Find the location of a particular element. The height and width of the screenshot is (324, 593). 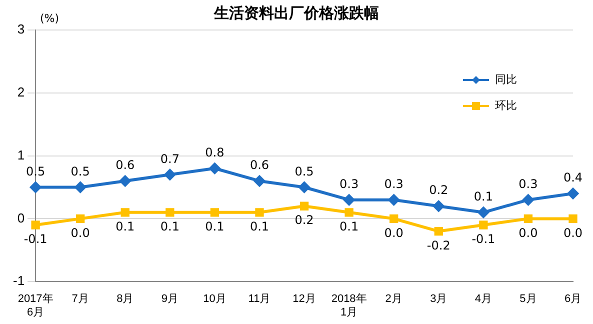

x-tick-label: 3月 is located at coordinates (439, 299).